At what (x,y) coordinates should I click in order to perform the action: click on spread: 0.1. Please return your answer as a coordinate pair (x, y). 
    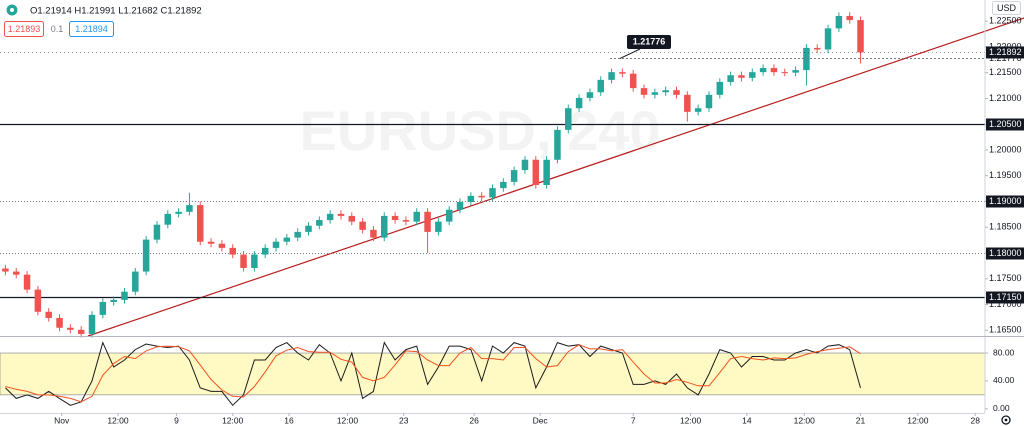
    Looking at the image, I should click on (57, 29).